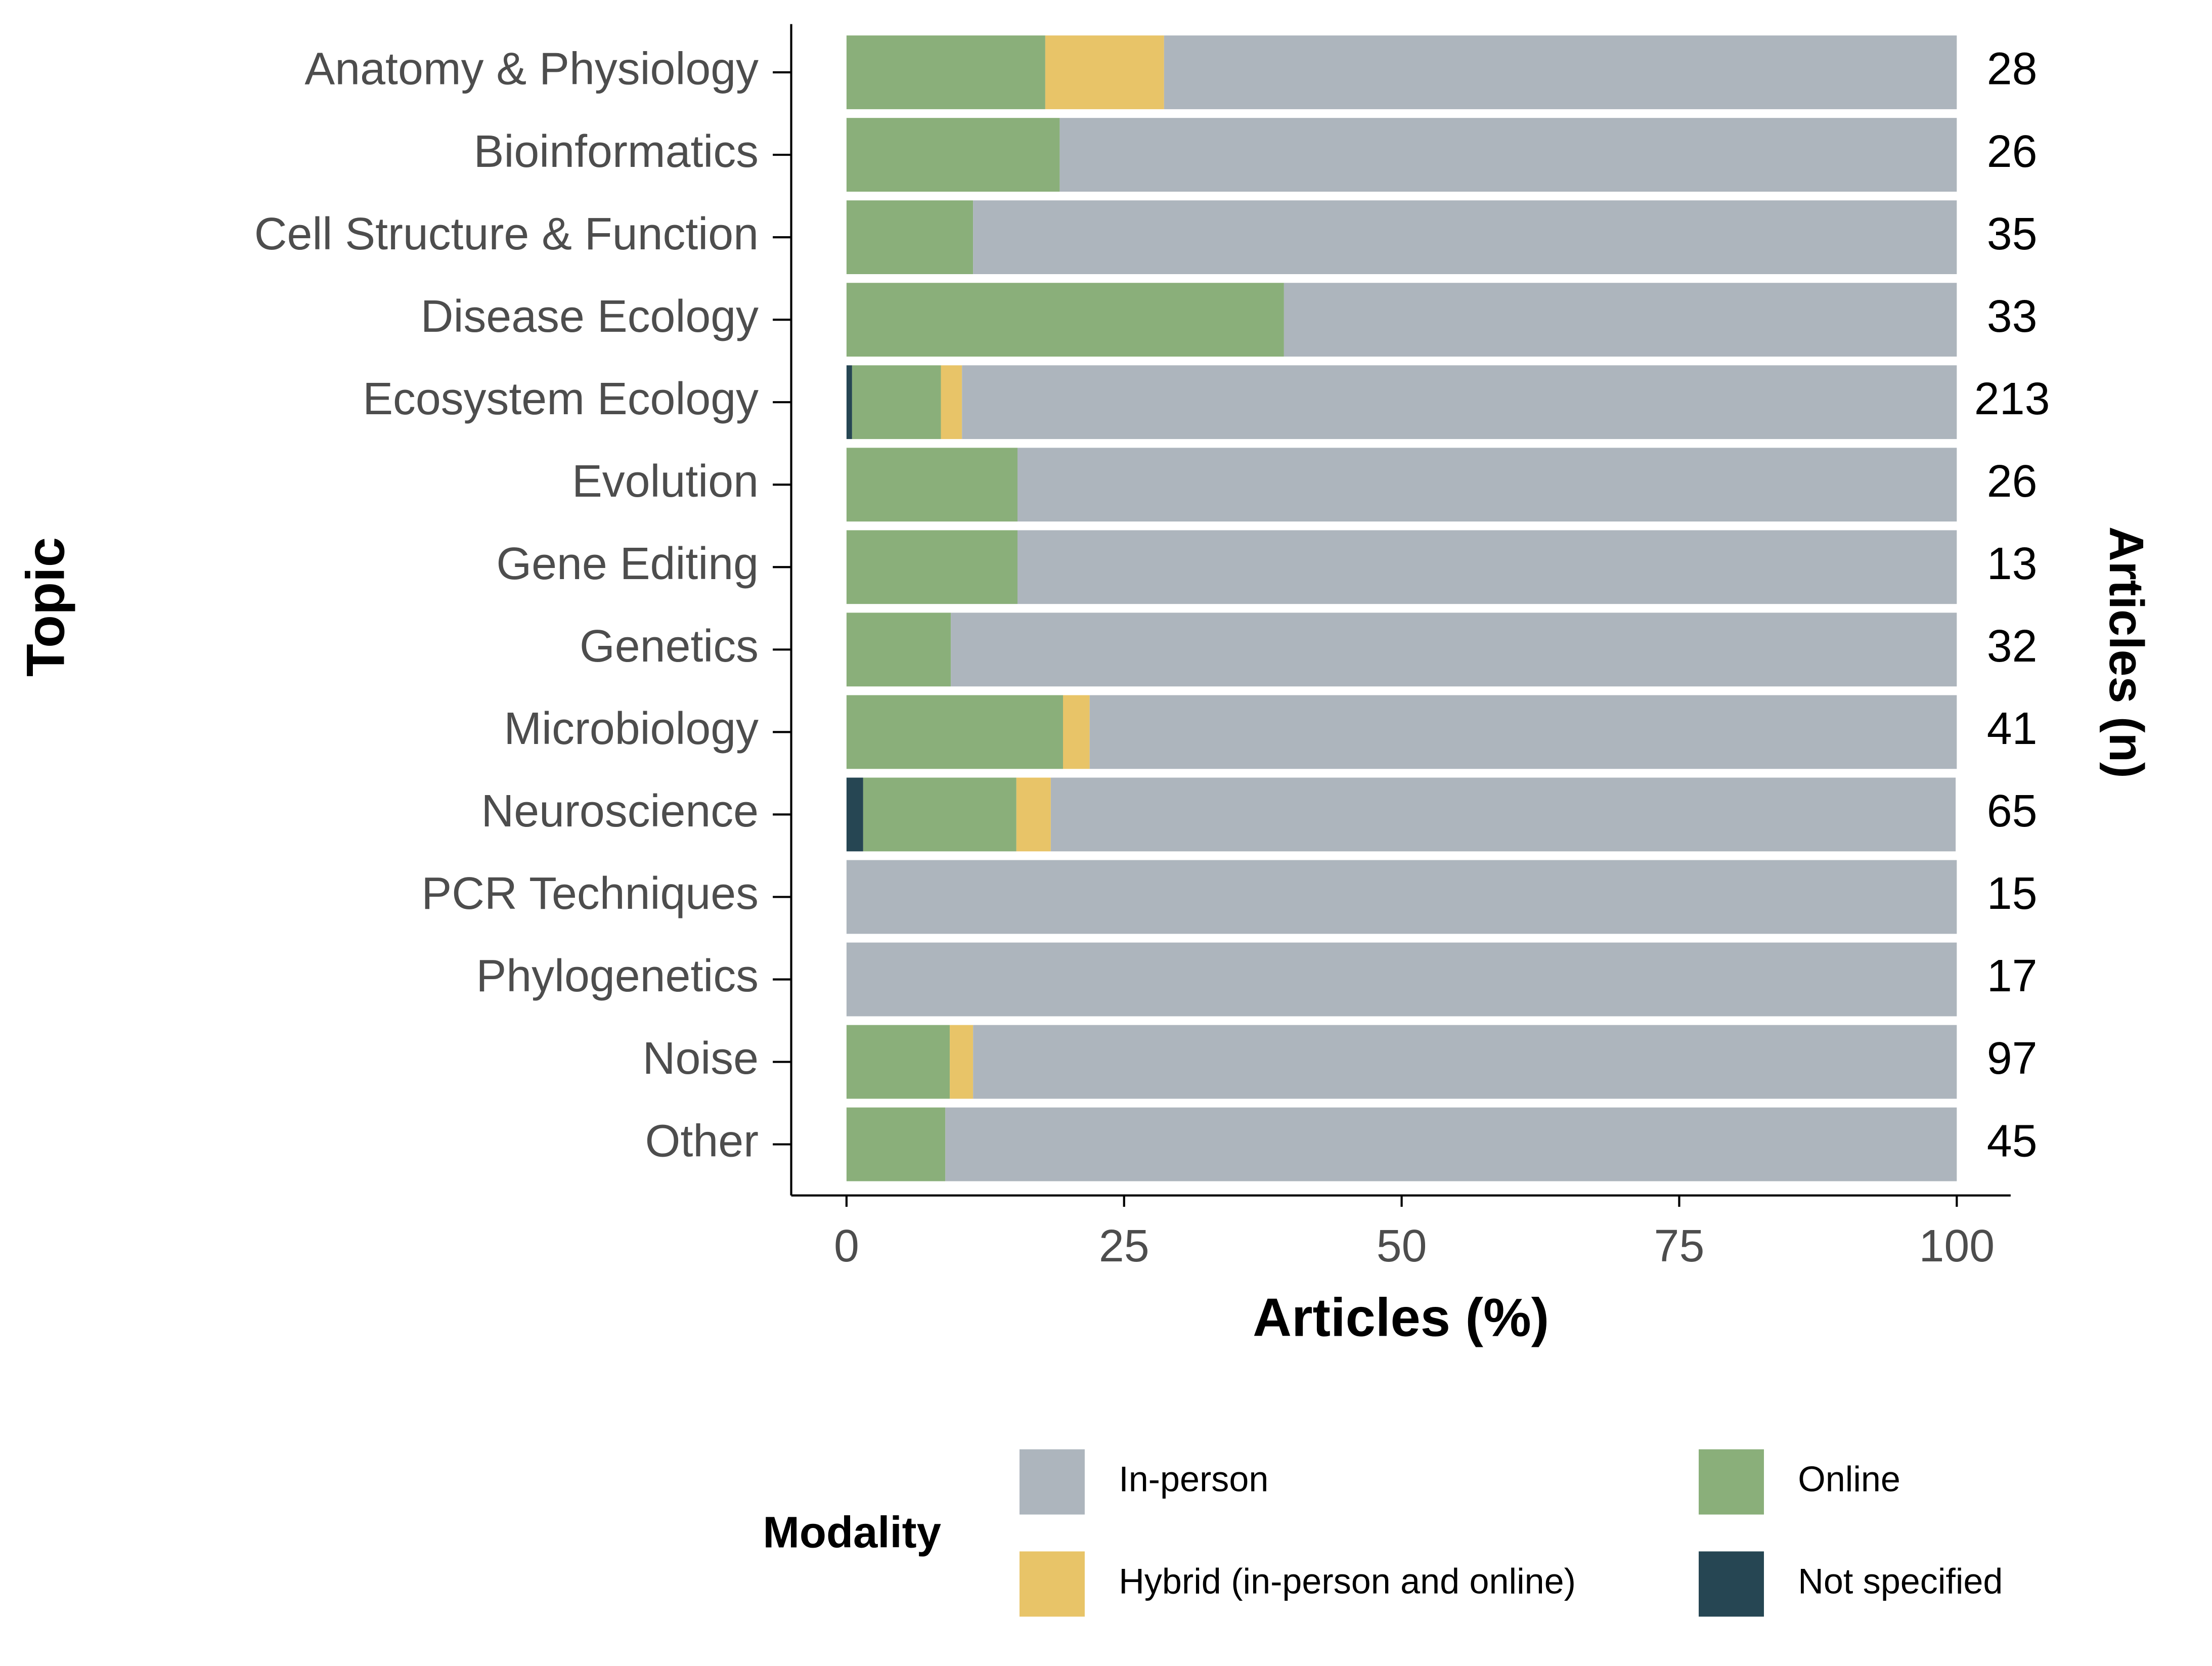 This screenshot has width=2212, height=1666. What do you see at coordinates (2012, 1141) in the screenshot?
I see `n-label: 45` at bounding box center [2012, 1141].